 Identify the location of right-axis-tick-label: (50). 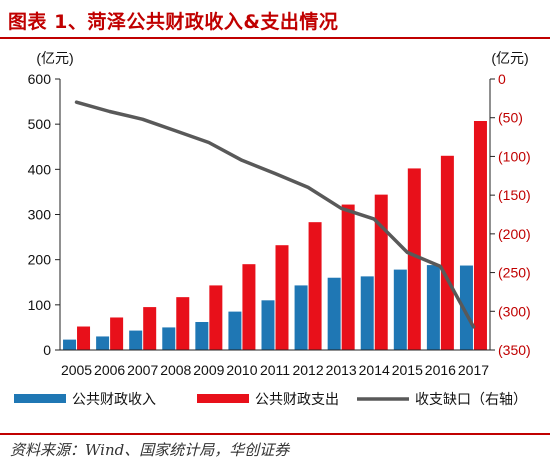
(510, 118).